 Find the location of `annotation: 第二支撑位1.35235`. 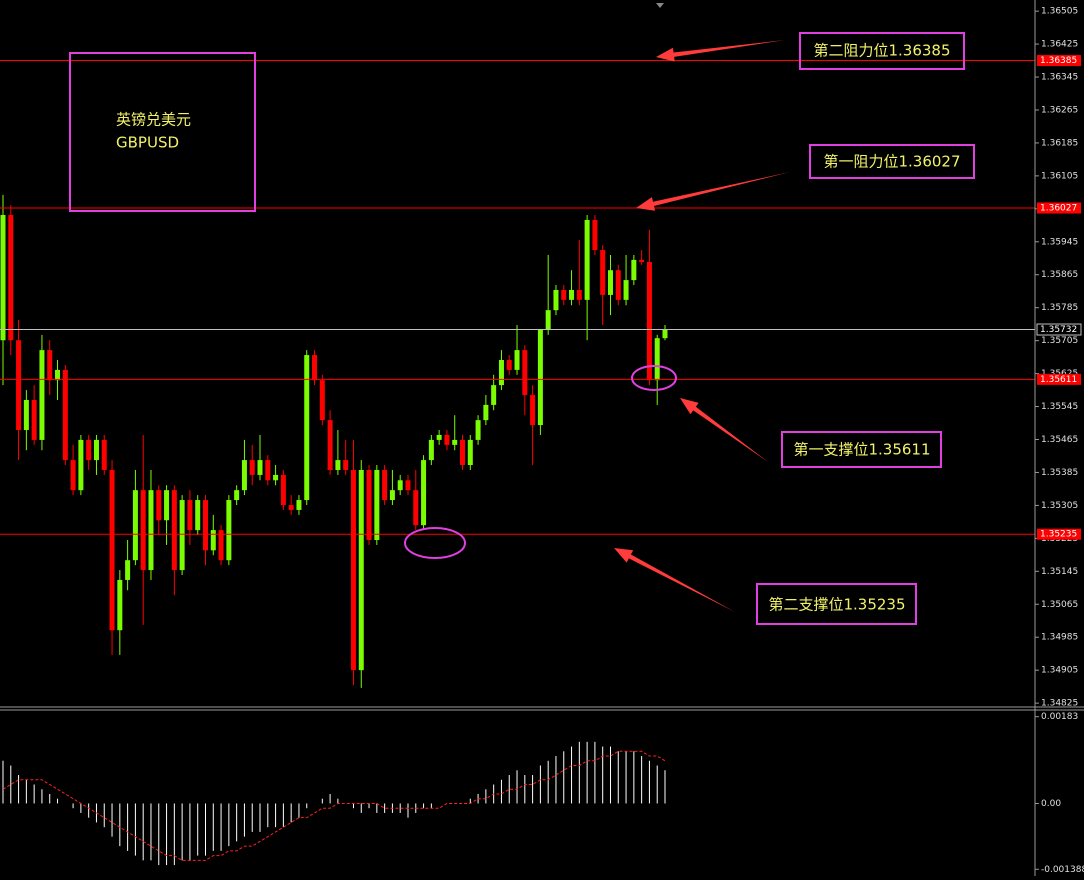

annotation: 第二支撑位1.35235 is located at coordinates (836, 605).